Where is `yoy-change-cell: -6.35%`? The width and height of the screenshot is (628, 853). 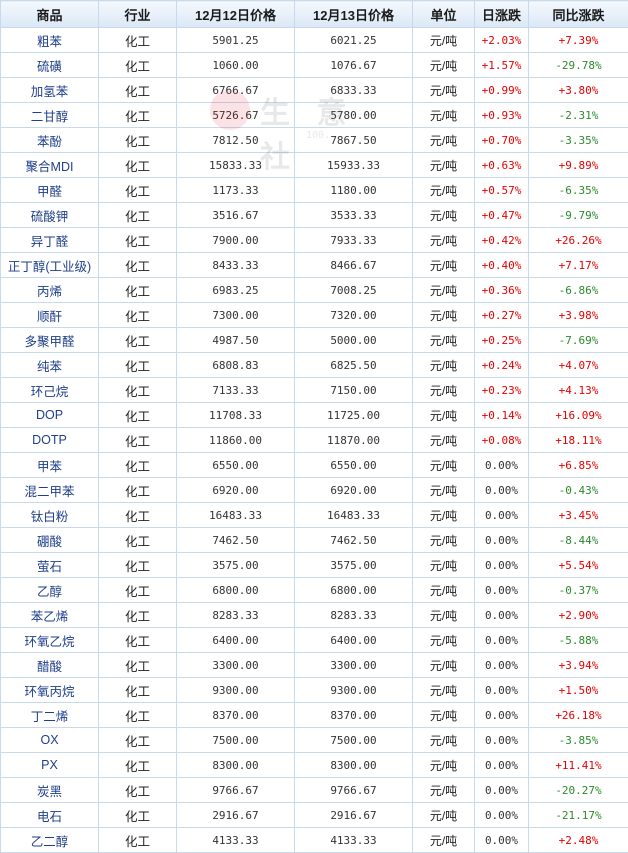
yoy-change-cell: -6.35% is located at coordinates (578, 190).